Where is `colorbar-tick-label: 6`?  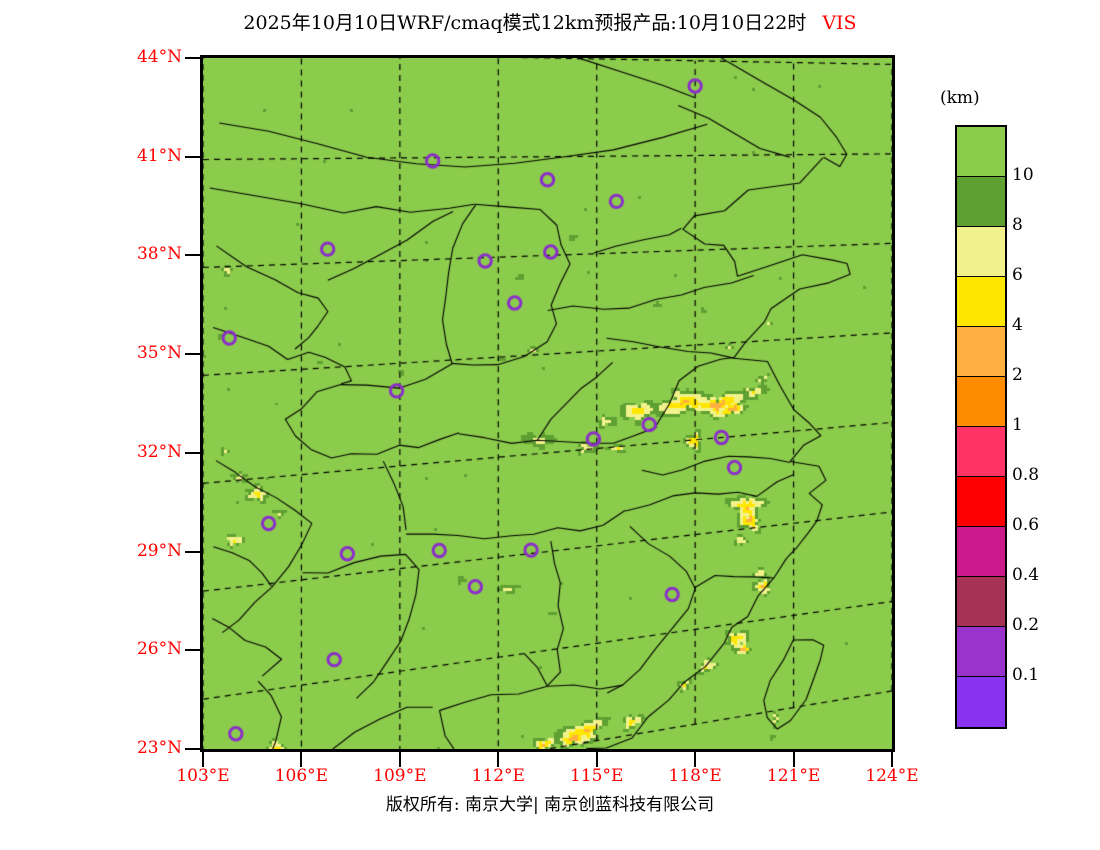
colorbar-tick-label: 6 is located at coordinates (1017, 275).